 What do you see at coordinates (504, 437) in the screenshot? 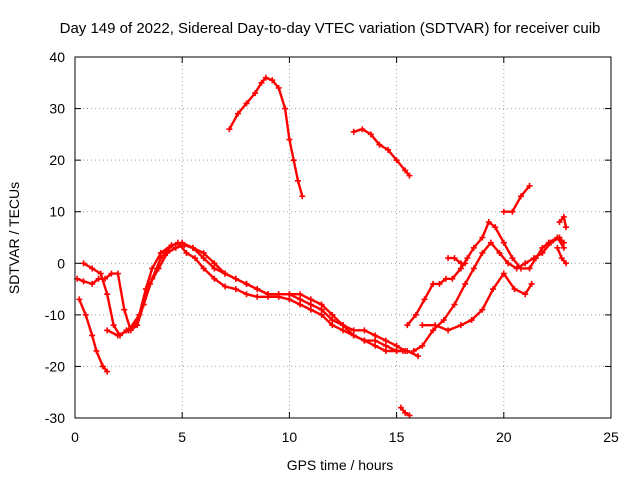
I see `x-tick-label: 20` at bounding box center [504, 437].